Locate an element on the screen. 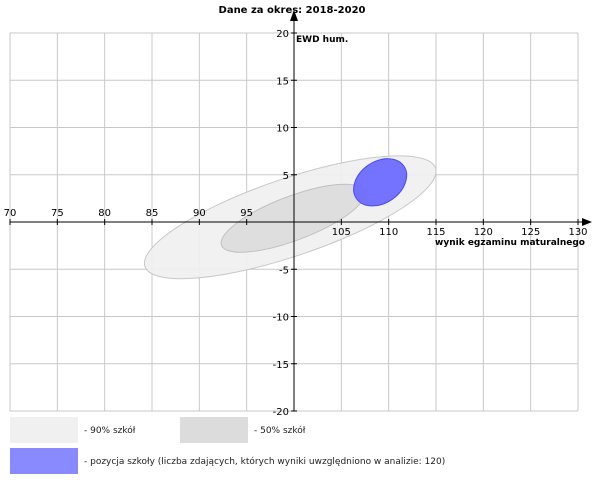 The image size is (600, 480). x-tick-label: 70 is located at coordinates (10, 213).